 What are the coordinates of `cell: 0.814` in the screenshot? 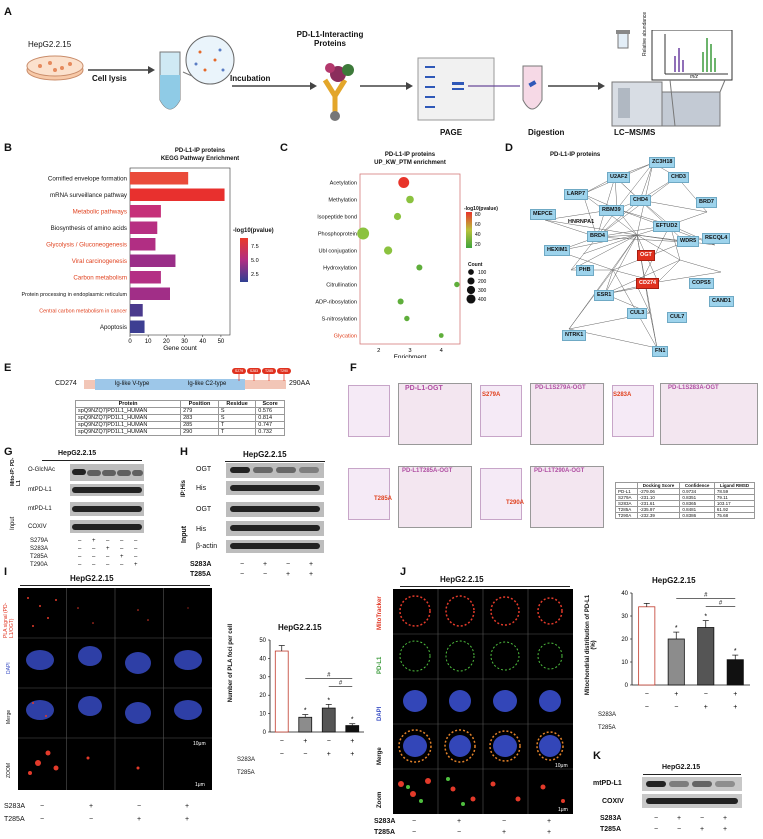 It's located at (270, 418).